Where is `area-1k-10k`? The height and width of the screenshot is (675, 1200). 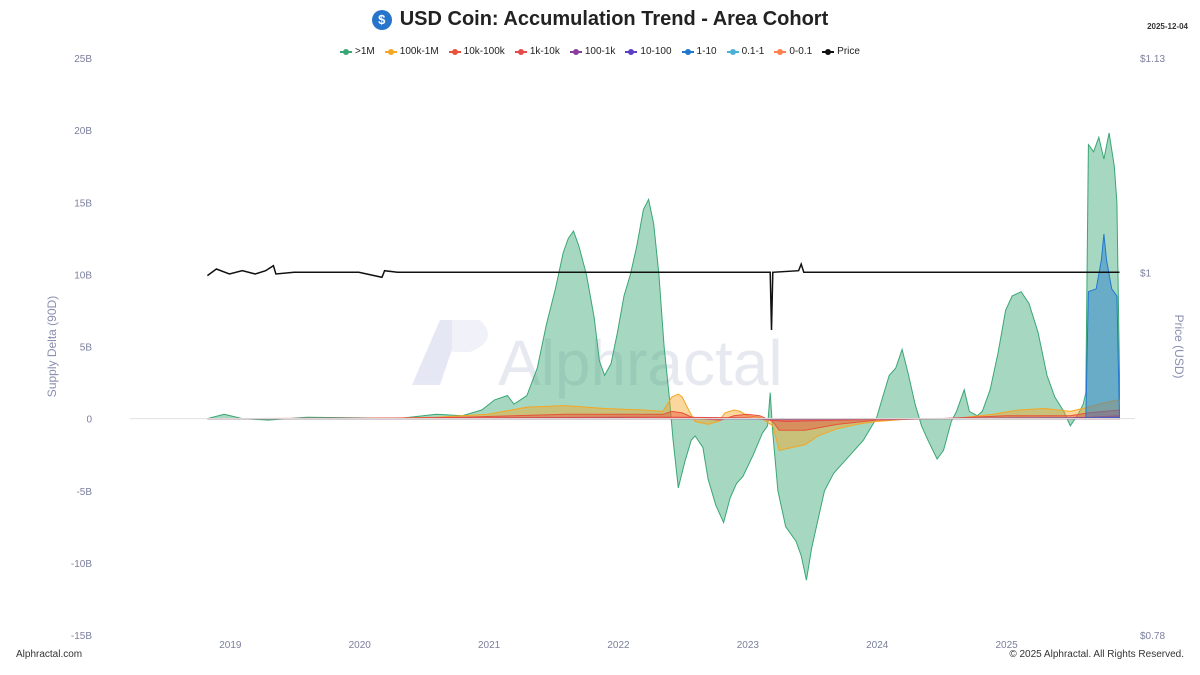
area-1k-10k is located at coordinates (663, 419).